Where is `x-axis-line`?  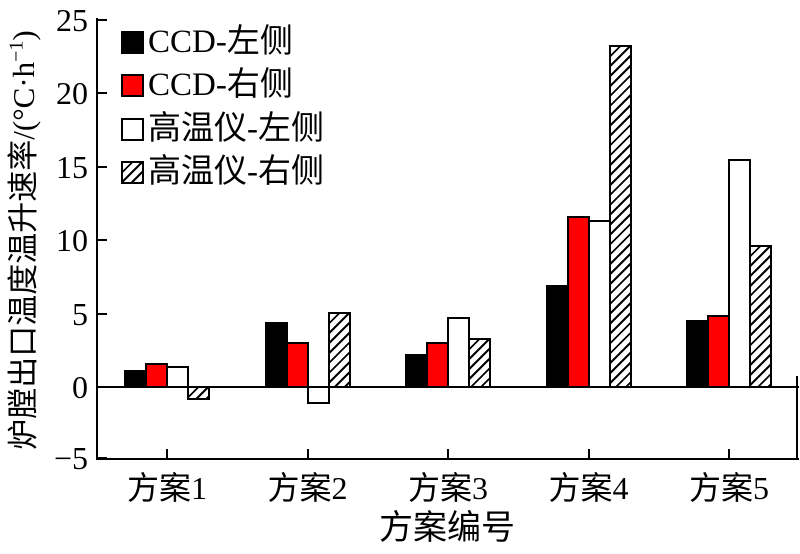
x-axis-line is located at coordinates (447, 459).